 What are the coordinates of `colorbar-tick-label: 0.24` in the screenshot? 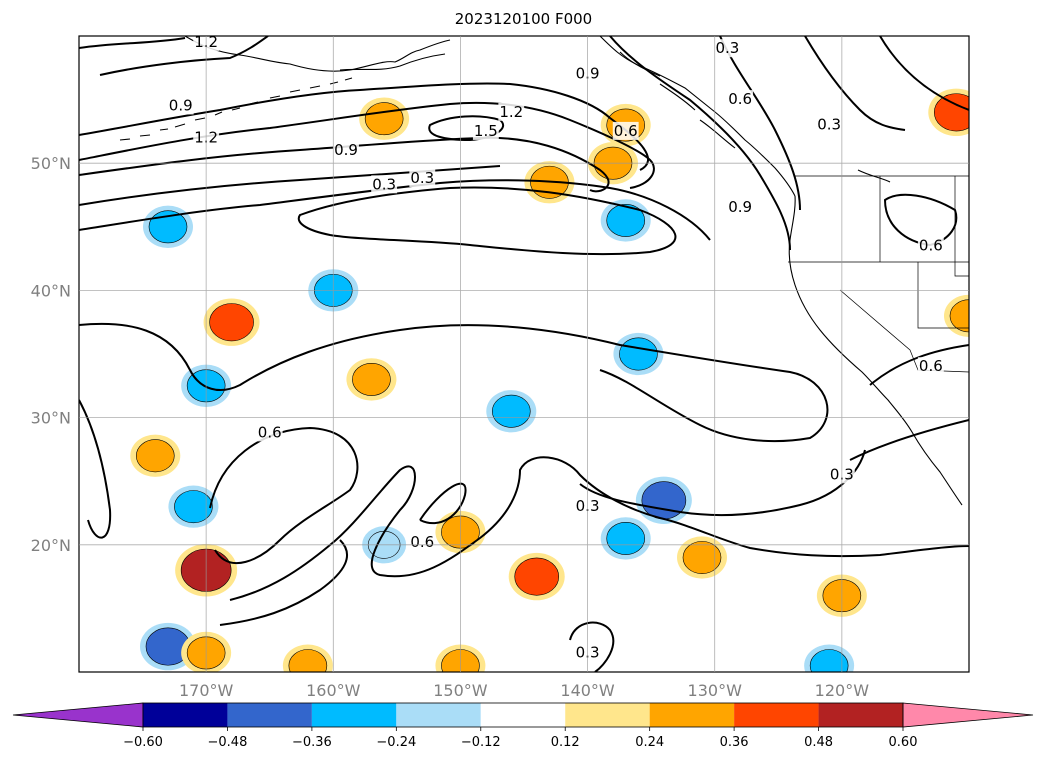 It's located at (649, 742).